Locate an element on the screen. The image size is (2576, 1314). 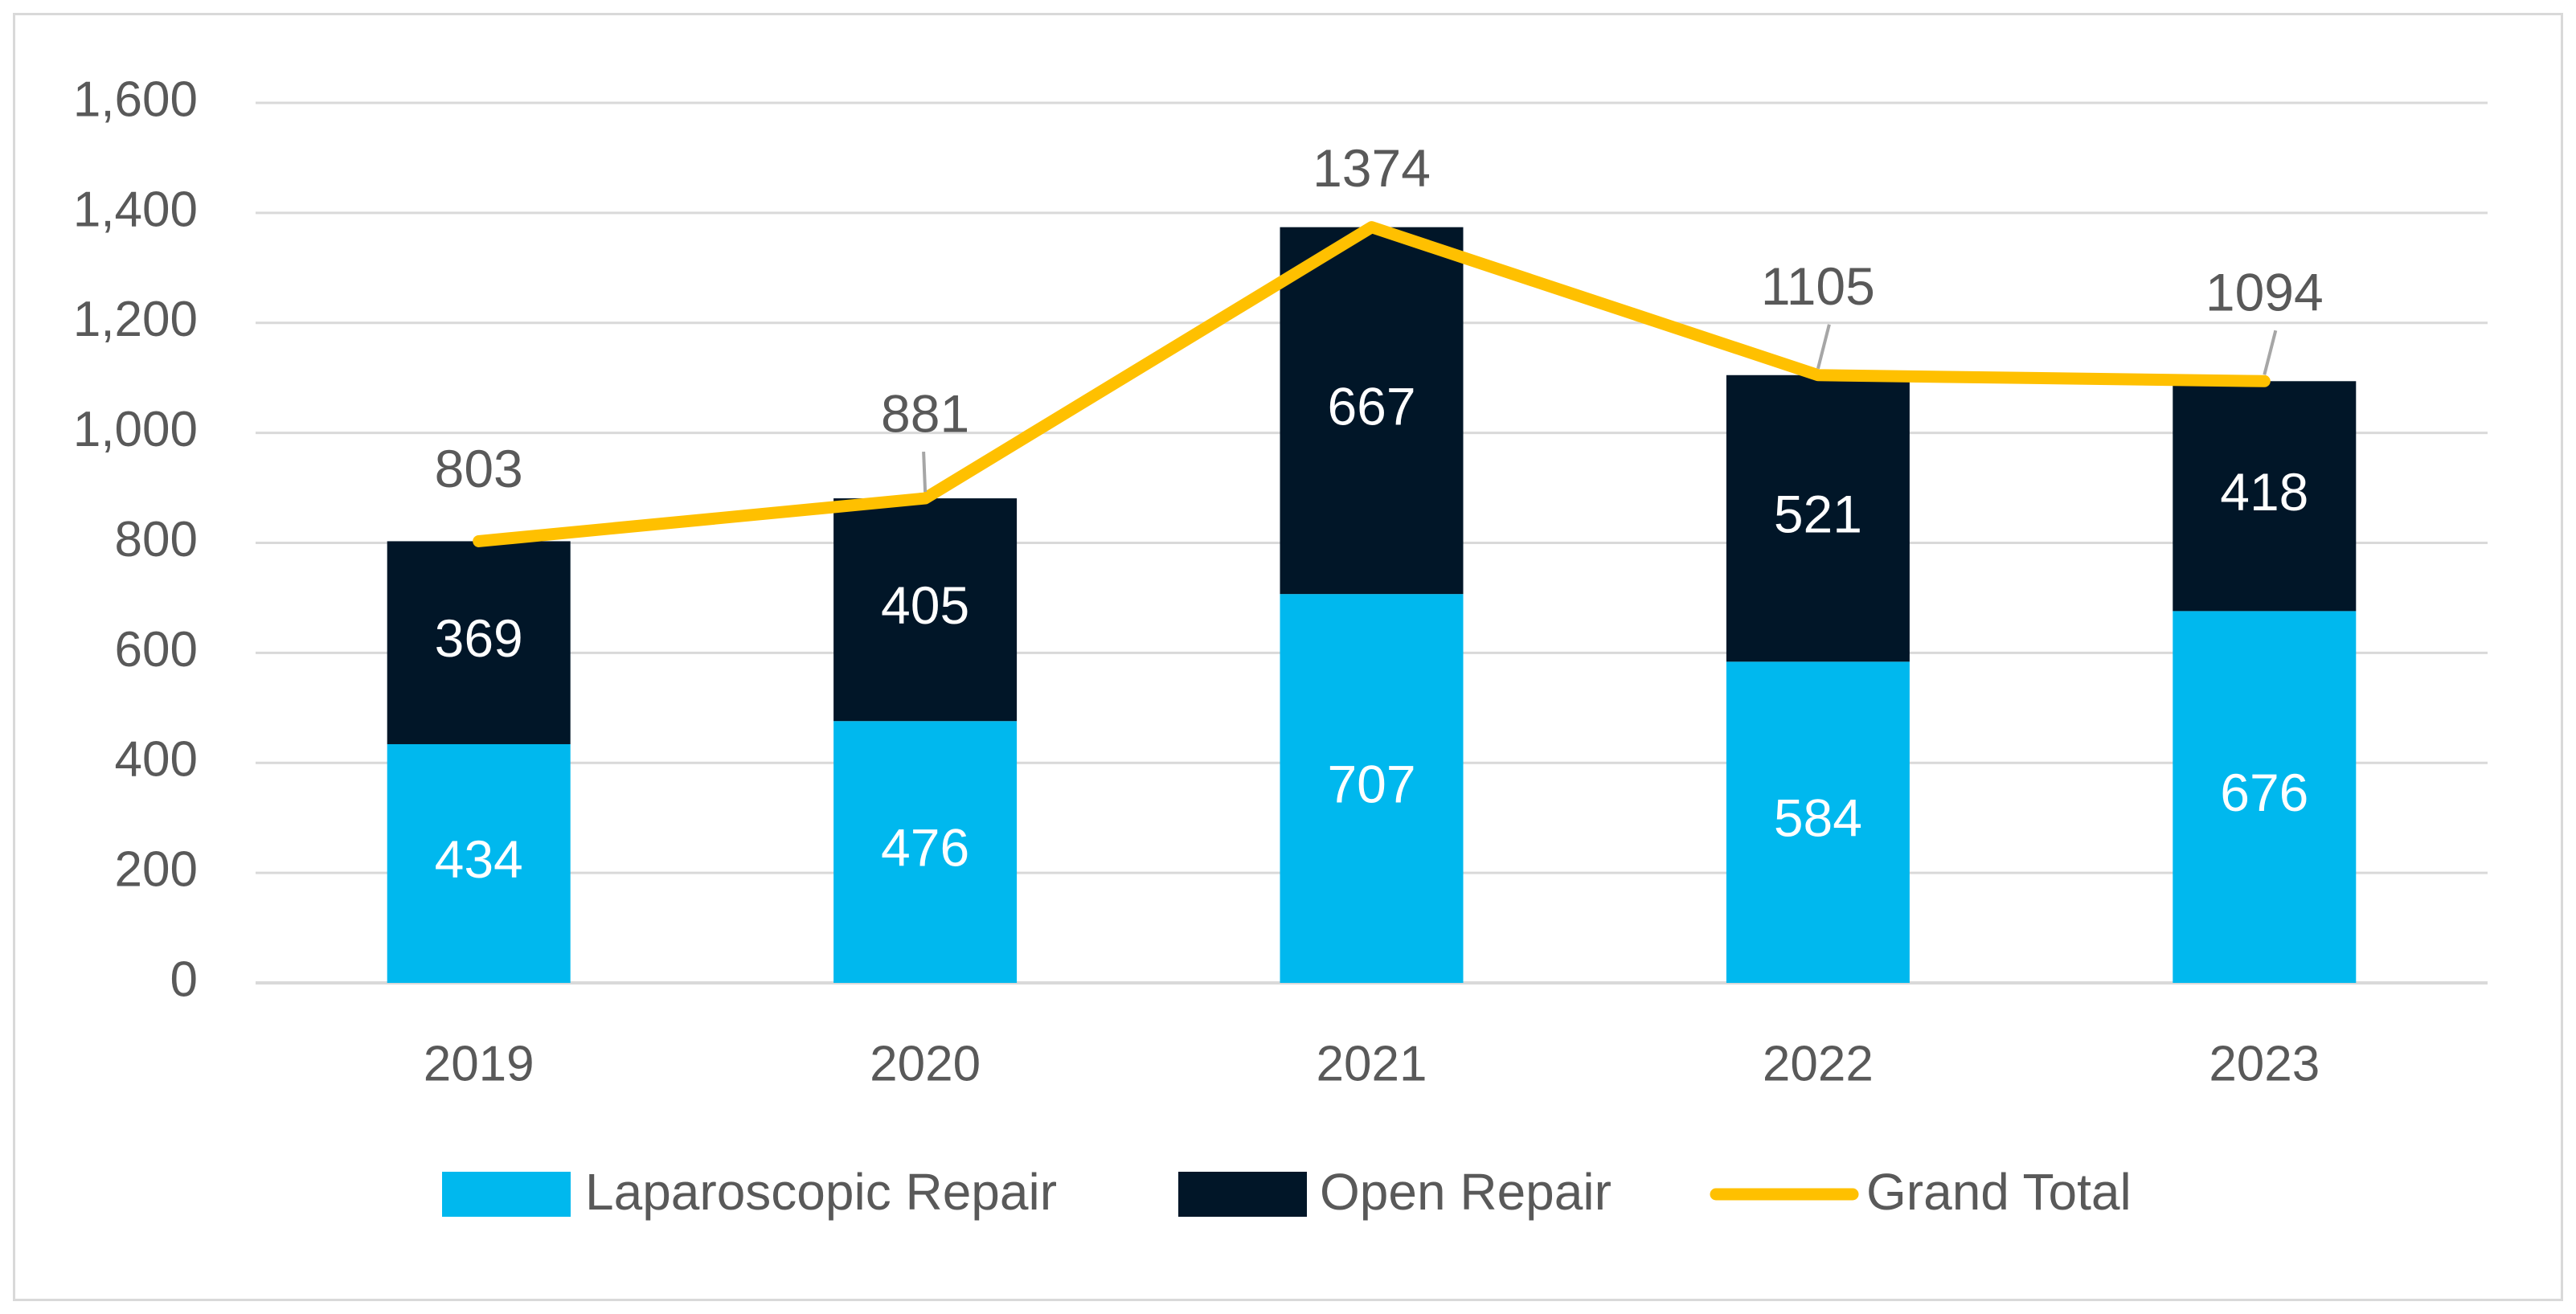
y-tick-label: 200 is located at coordinates (156, 870).